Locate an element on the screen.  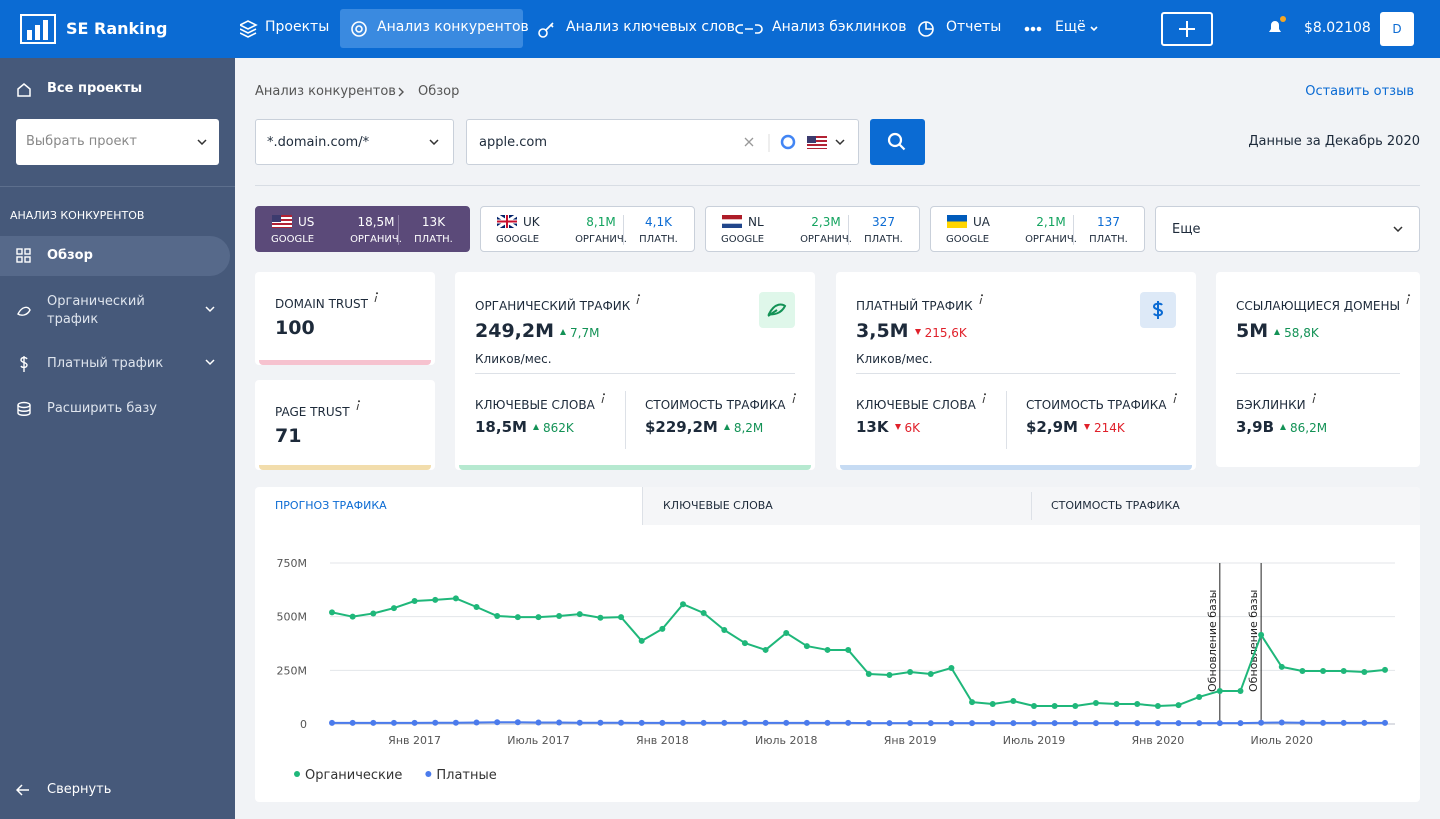
x-tick-label: Июль 2017 is located at coordinates (538, 740).